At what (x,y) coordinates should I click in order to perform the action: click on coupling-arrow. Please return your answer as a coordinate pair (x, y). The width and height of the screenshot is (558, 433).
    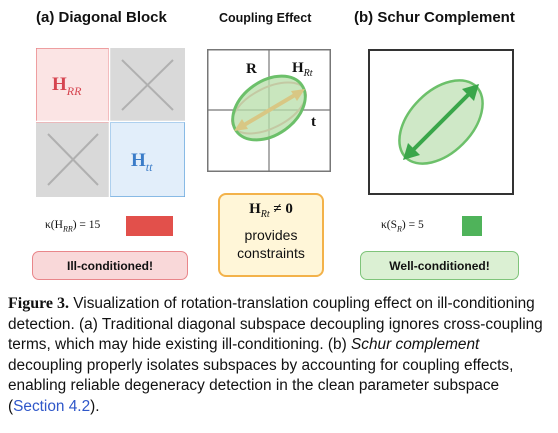
    Looking at the image, I should click on (269, 110).